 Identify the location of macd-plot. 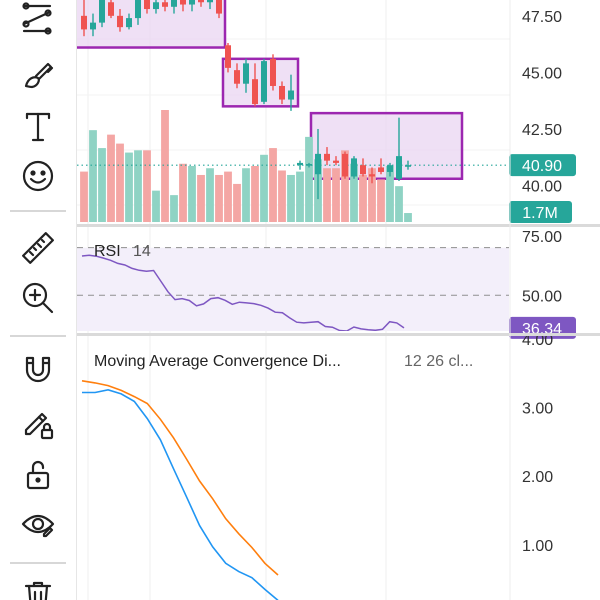
(180, 490).